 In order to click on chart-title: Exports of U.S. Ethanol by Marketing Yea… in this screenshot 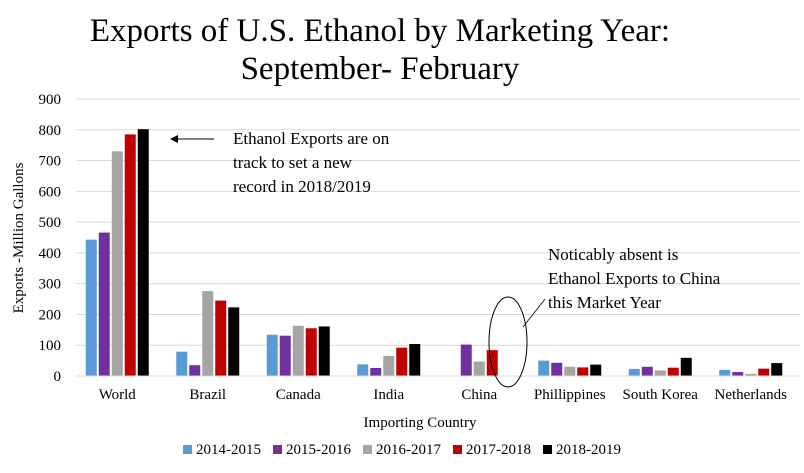, I will do `click(380, 31)`.